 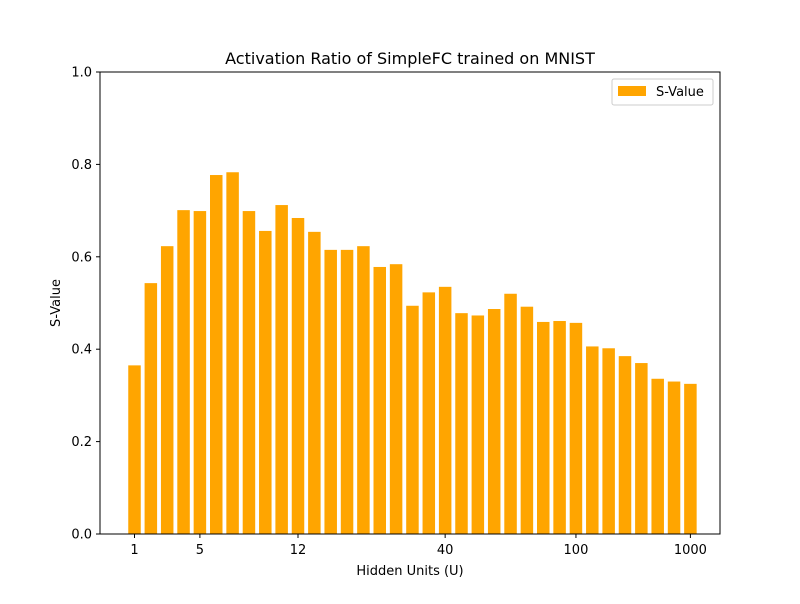 I want to click on x-tick-label: 1, so click(x=134, y=550).